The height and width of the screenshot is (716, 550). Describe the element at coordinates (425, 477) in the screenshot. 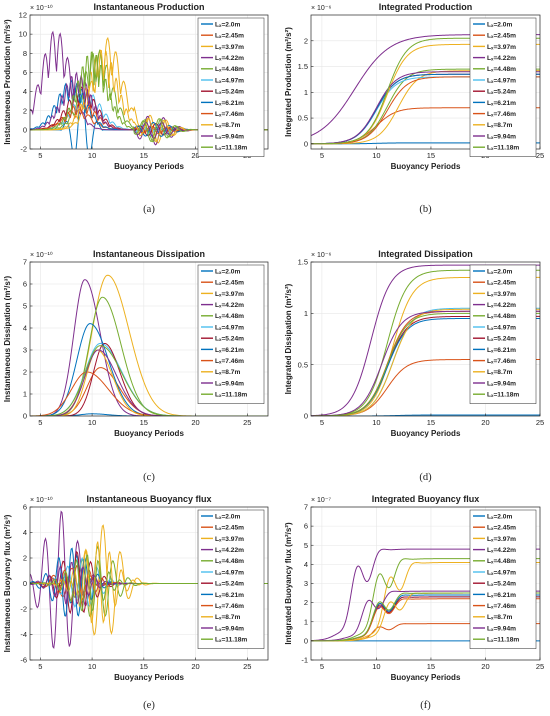

I see `subfigure-label: (d)` at that location.